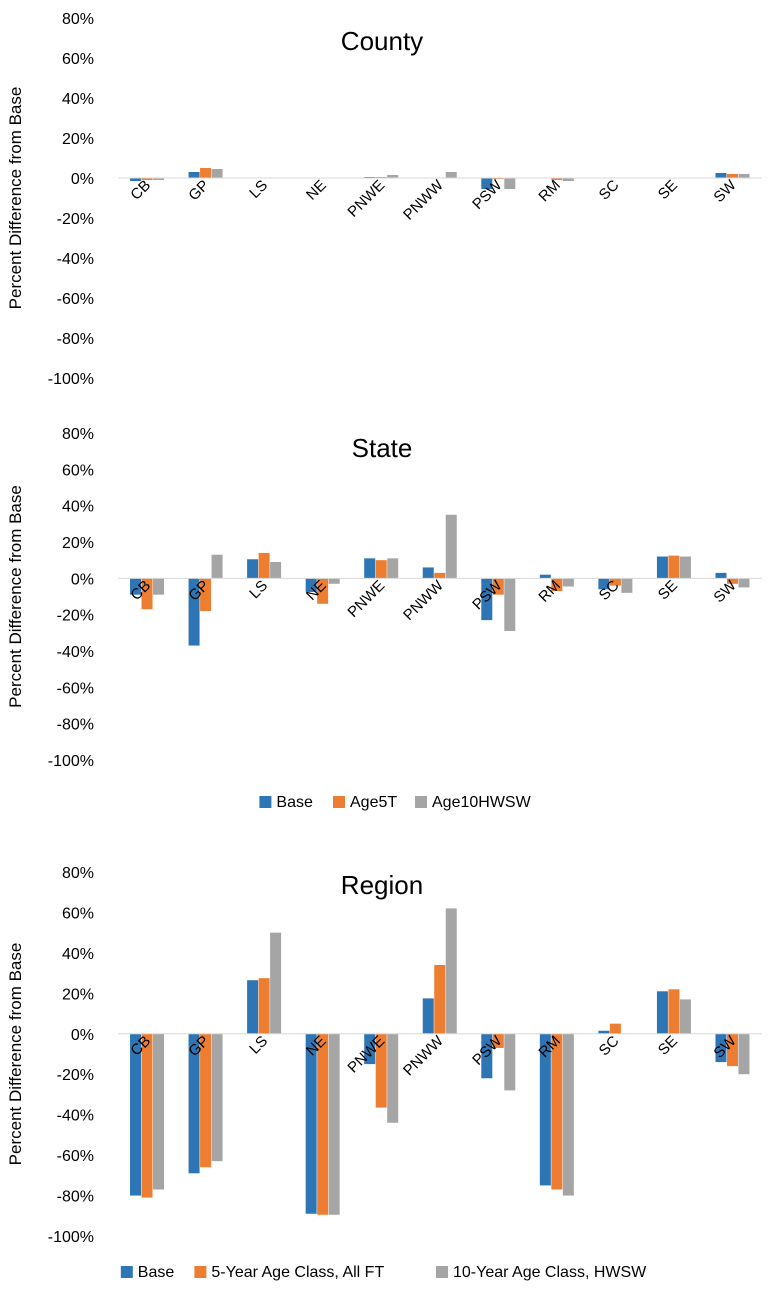  What do you see at coordinates (725, 191) in the screenshot?
I see `x-tick-label: SW` at bounding box center [725, 191].